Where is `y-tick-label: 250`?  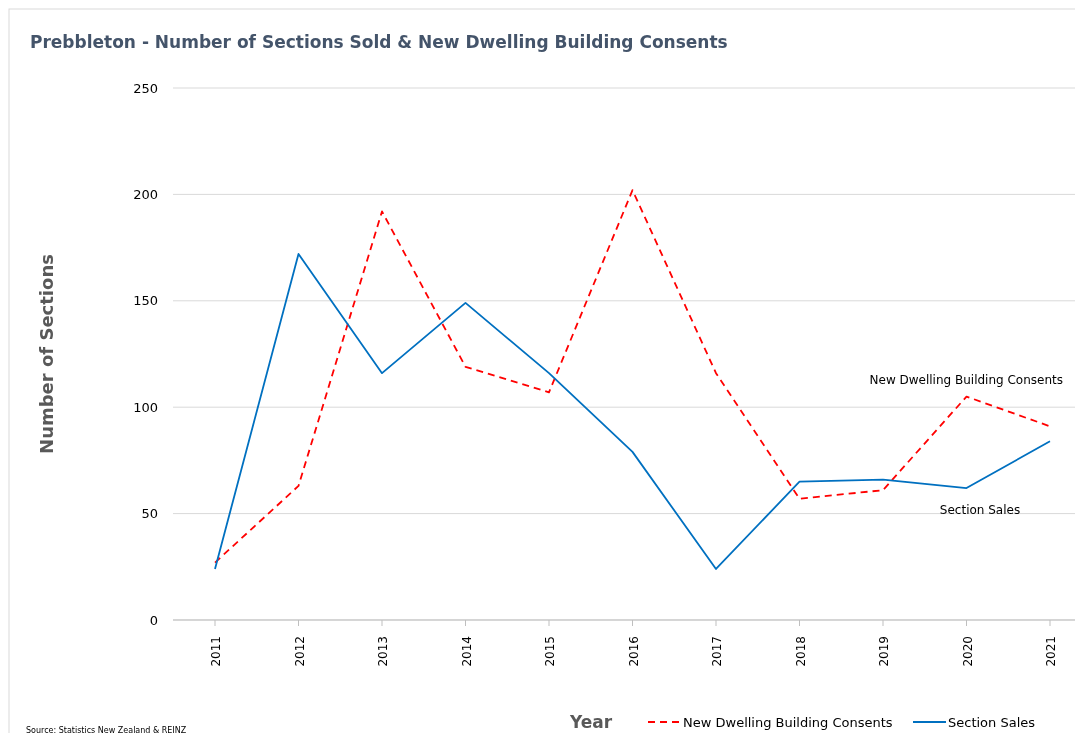
y-tick-label: 250 is located at coordinates (145, 88).